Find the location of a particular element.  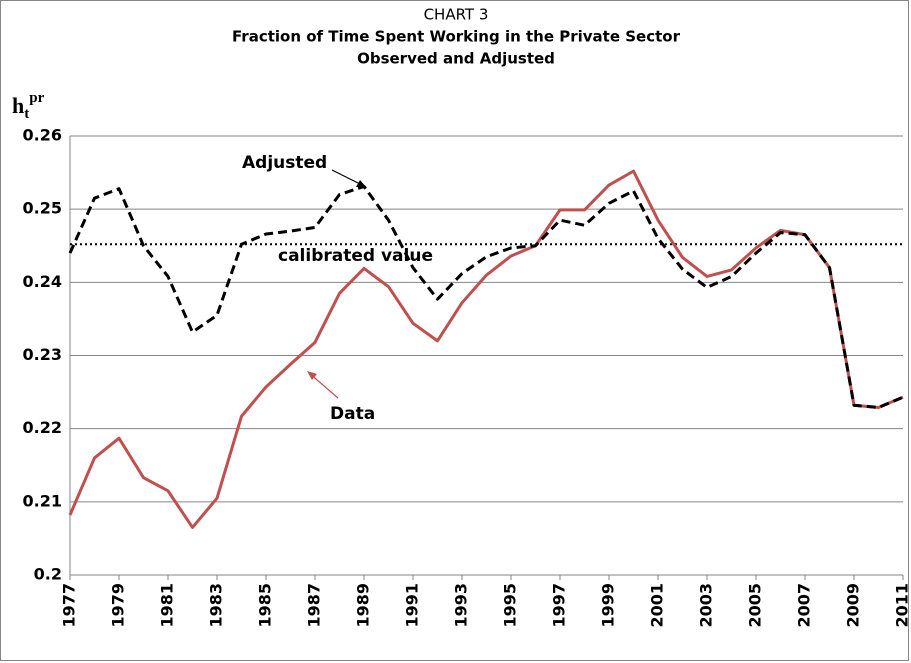

chart-title: CHART 3 is located at coordinates (456, 15).